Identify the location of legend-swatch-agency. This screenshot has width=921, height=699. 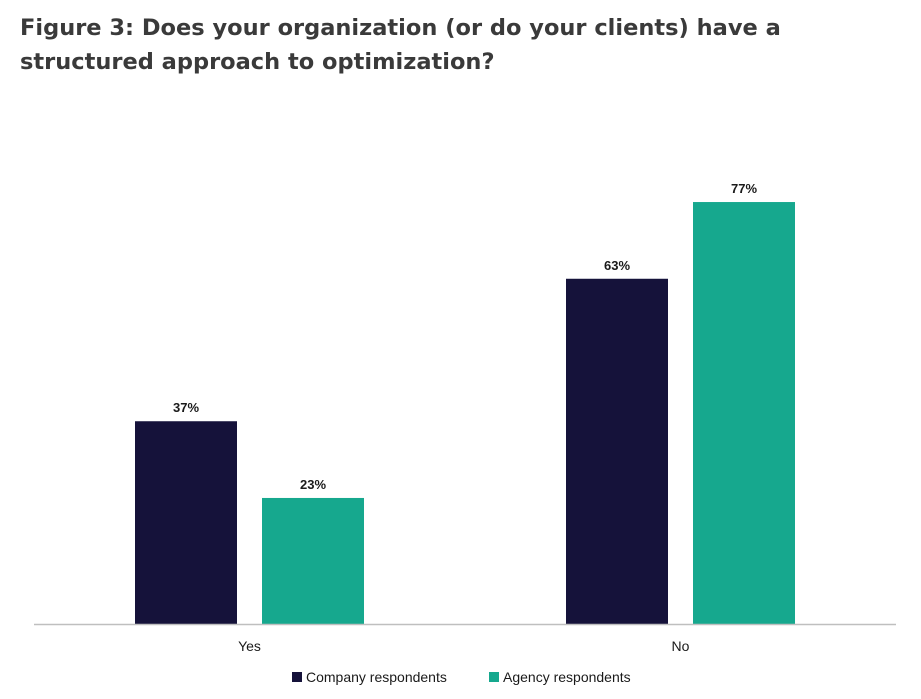
(494, 677).